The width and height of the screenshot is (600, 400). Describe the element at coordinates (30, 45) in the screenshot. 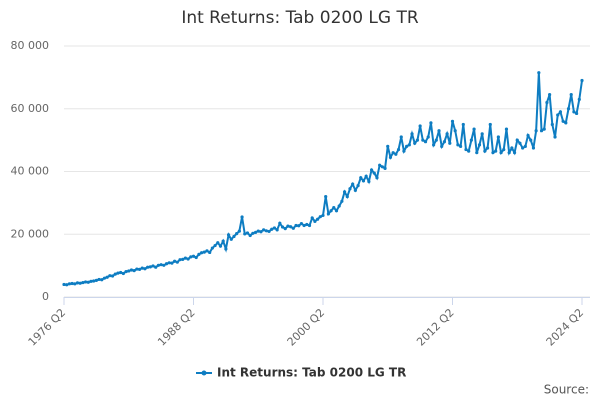

I see `y-tick-label: 80 000` at that location.